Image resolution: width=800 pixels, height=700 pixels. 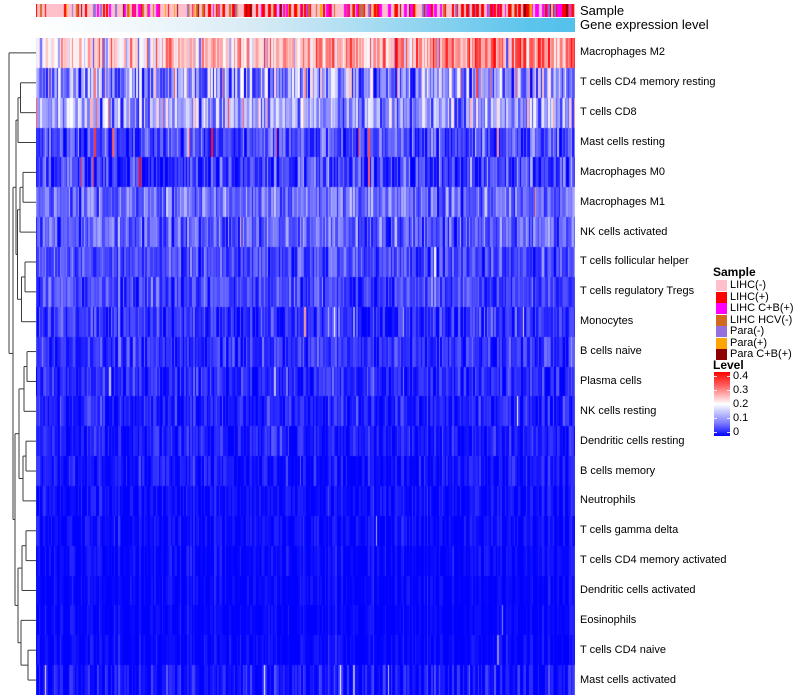 What do you see at coordinates (608, 500) in the screenshot?
I see `row-label: Neutrophils` at bounding box center [608, 500].